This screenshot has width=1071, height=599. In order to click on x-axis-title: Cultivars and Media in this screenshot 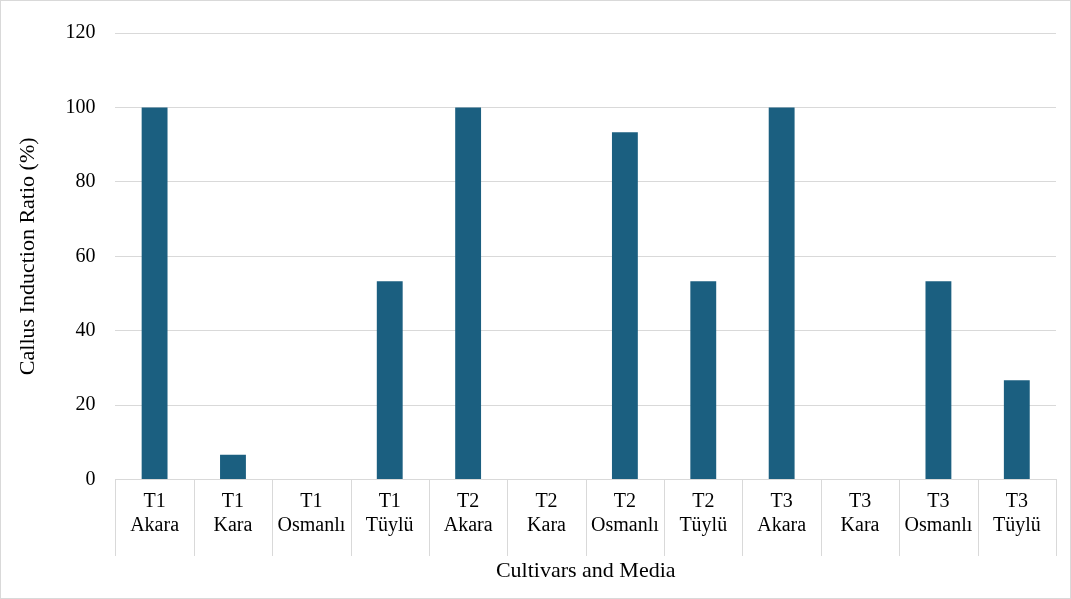, I will do `click(585, 569)`.